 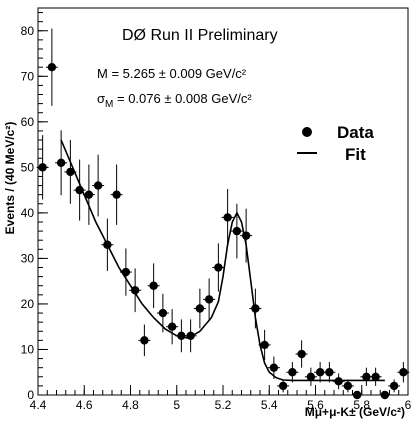 I want to click on y-tick-label: 50, so click(x=28, y=167).